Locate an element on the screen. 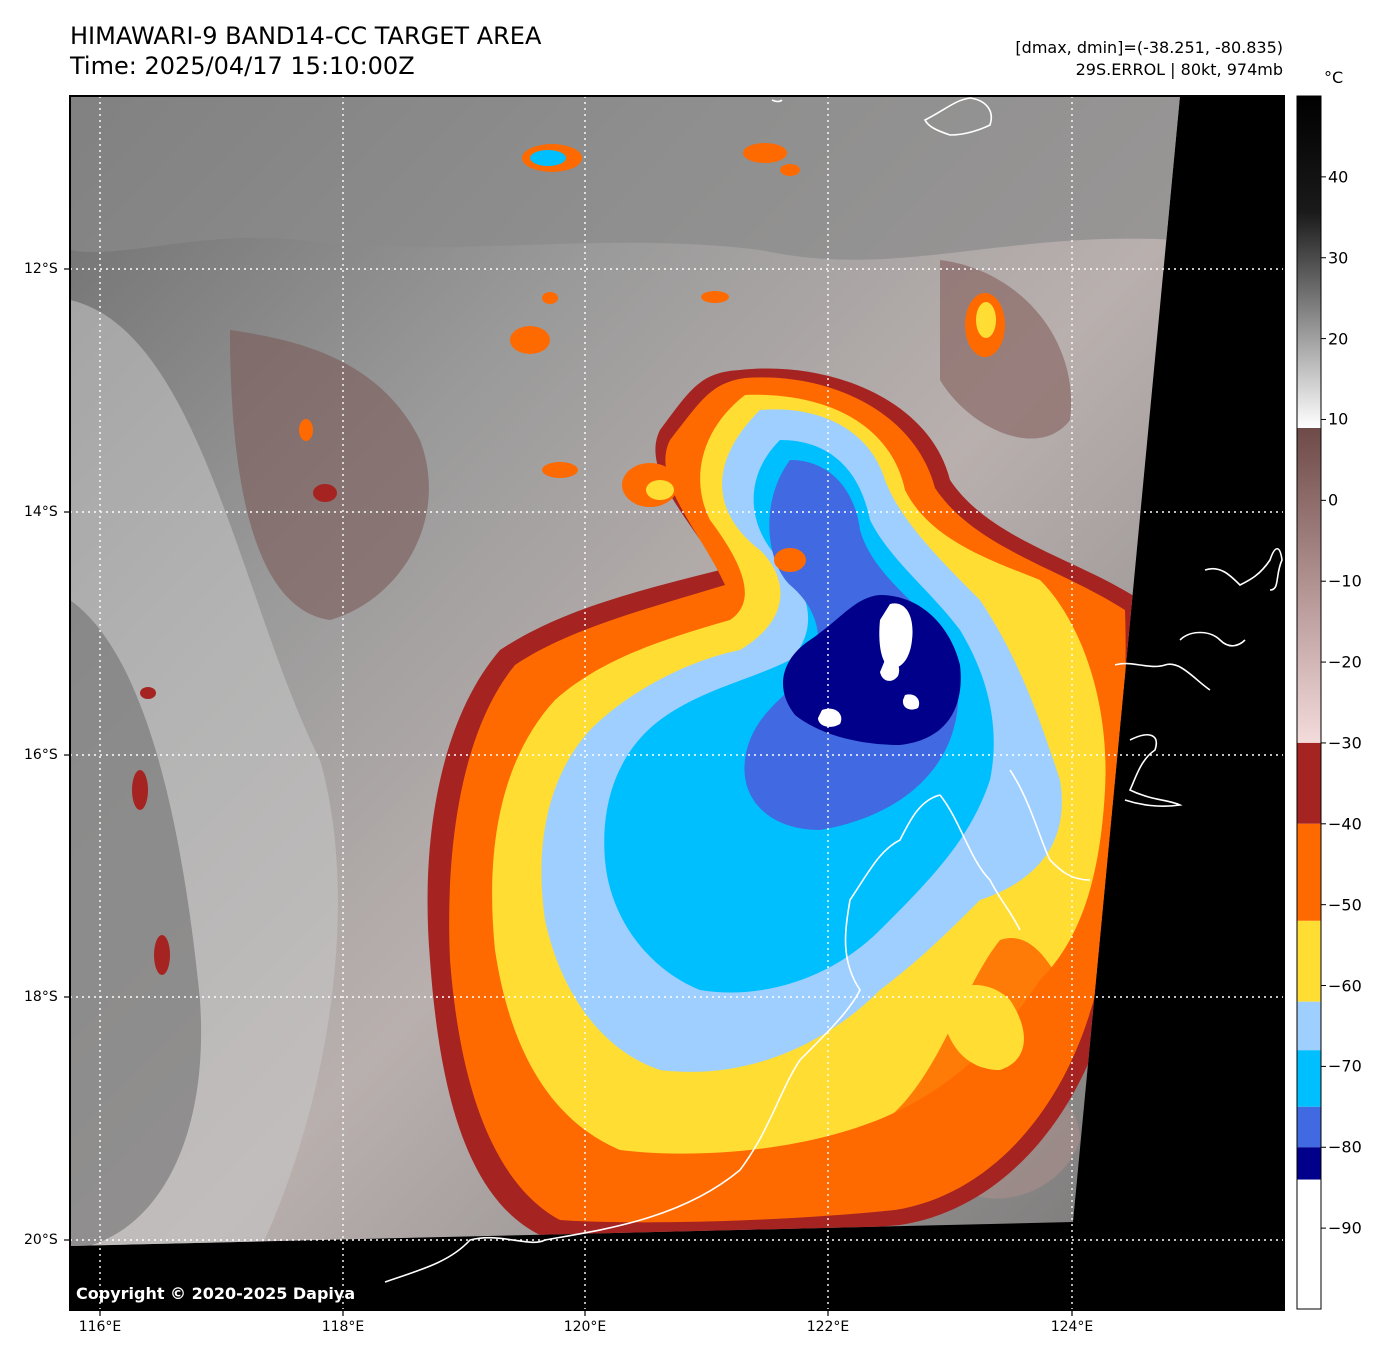  colorbar-gray-ramp is located at coordinates (1309, 262).